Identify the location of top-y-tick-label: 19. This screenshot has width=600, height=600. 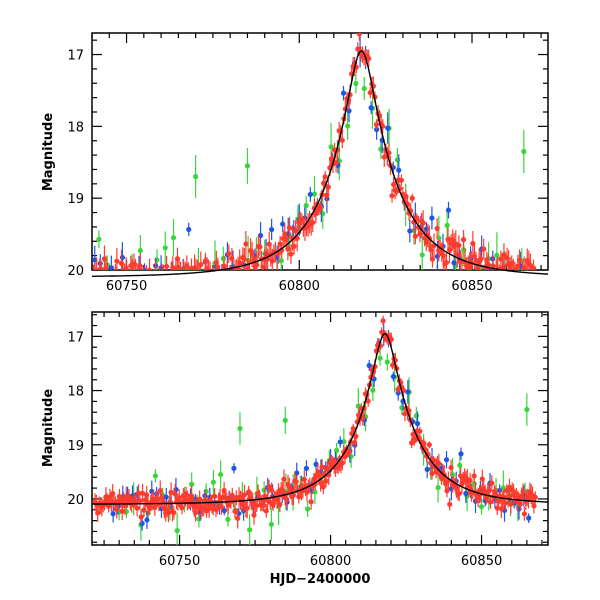
(75, 199).